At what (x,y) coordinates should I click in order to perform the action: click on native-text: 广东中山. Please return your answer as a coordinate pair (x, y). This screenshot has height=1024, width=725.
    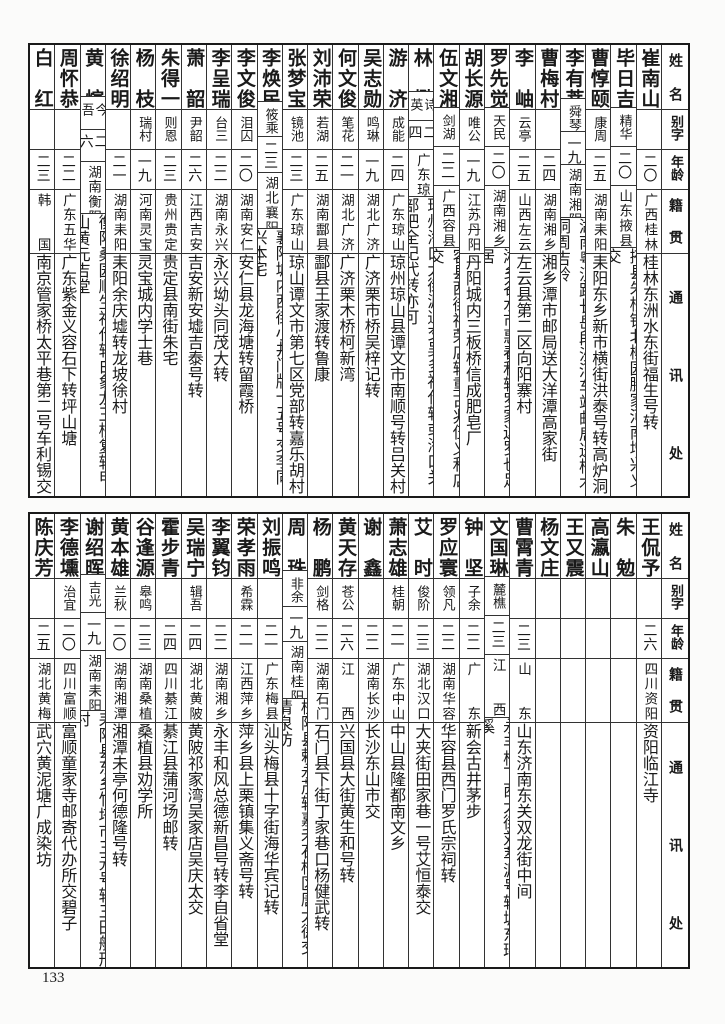
    Looking at the image, I should click on (396, 691).